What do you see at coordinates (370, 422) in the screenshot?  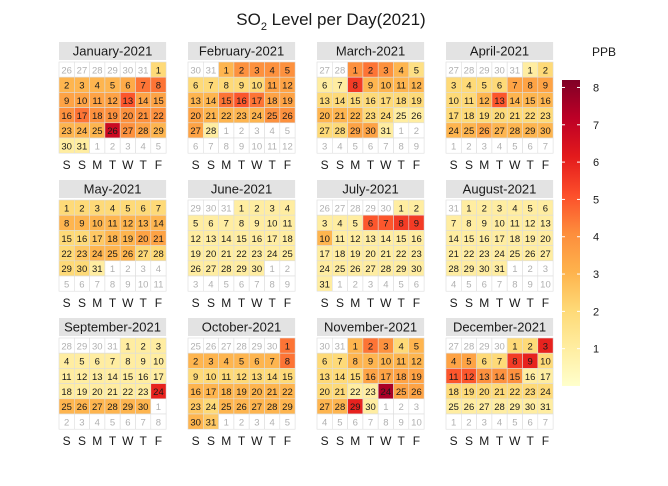 I see `day-label: 7` at bounding box center [370, 422].